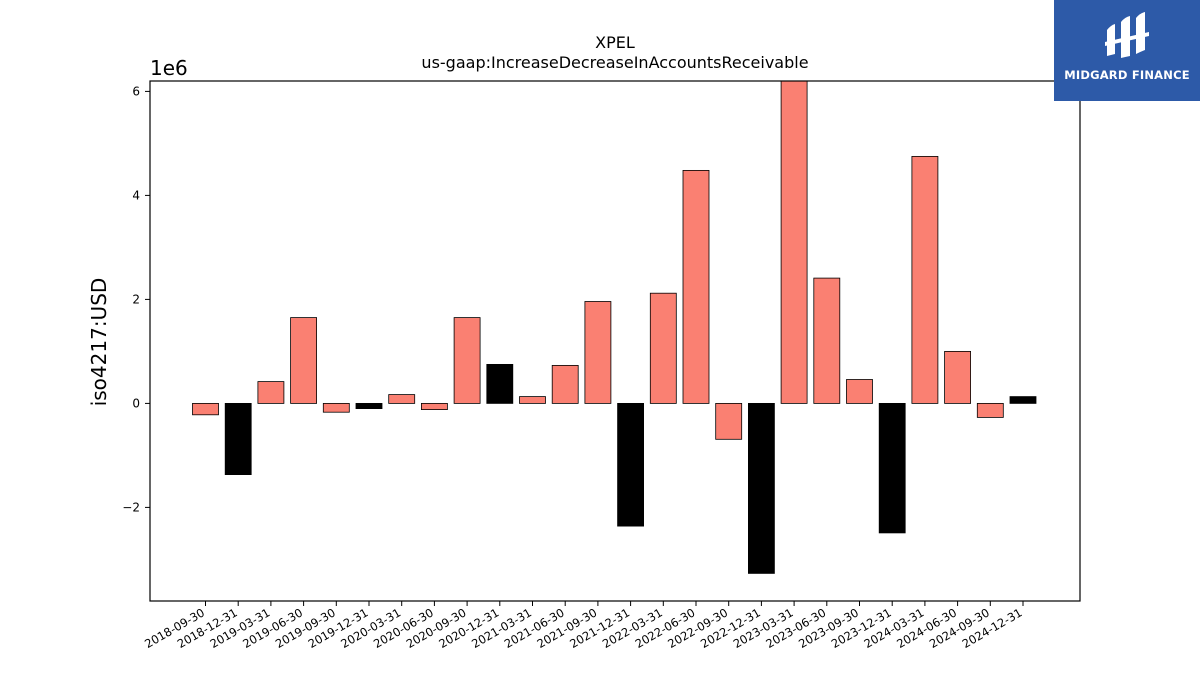  I want to click on y-ticks-group: −2 0 2 4 6, so click(136, 299).